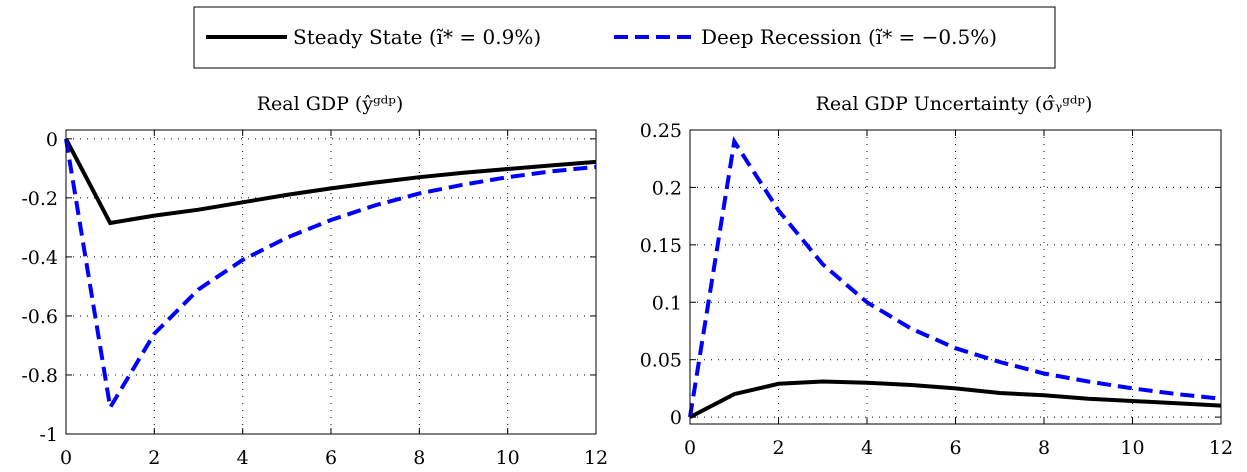 This screenshot has width=1247, height=472. What do you see at coordinates (39, 376) in the screenshot?
I see `y-tick-label: -0.8` at bounding box center [39, 376].